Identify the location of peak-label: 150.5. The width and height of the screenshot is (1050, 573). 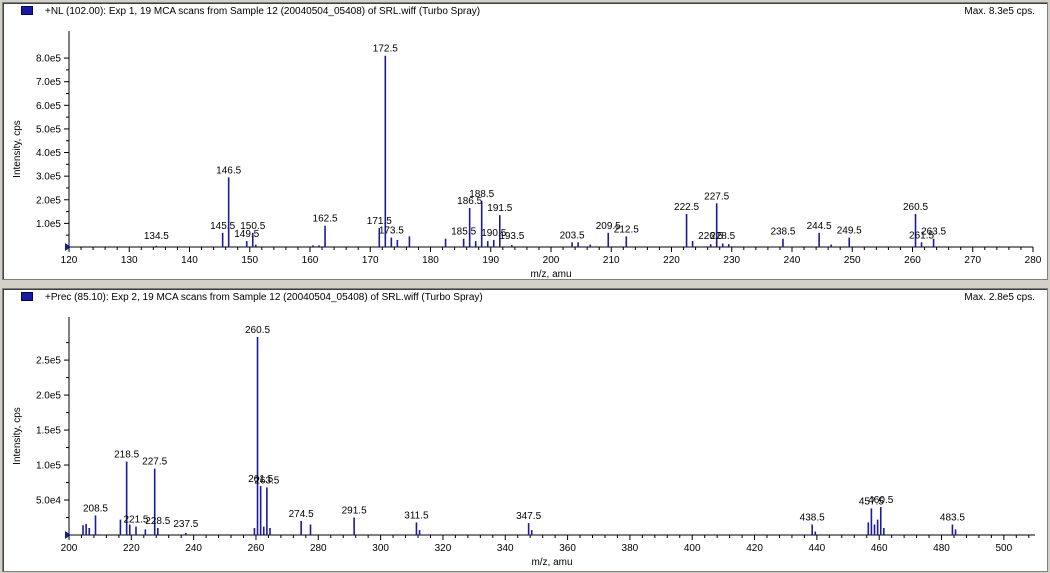
(252, 226).